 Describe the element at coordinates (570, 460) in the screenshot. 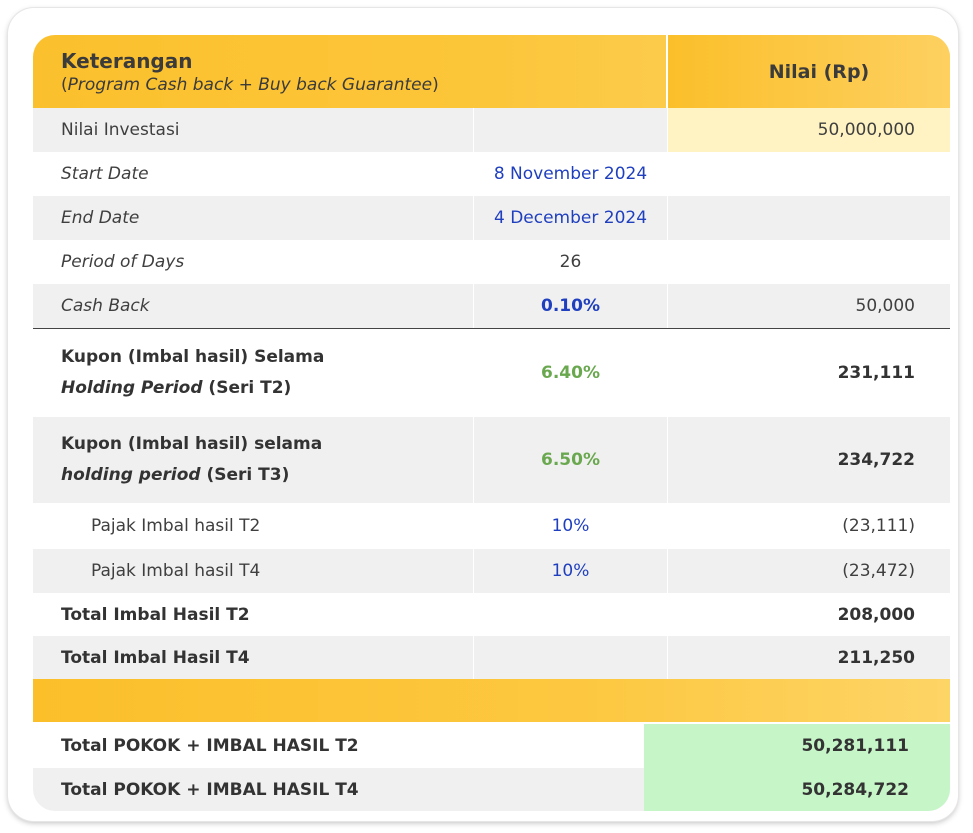

I see `row-mid: 6.50%` at that location.